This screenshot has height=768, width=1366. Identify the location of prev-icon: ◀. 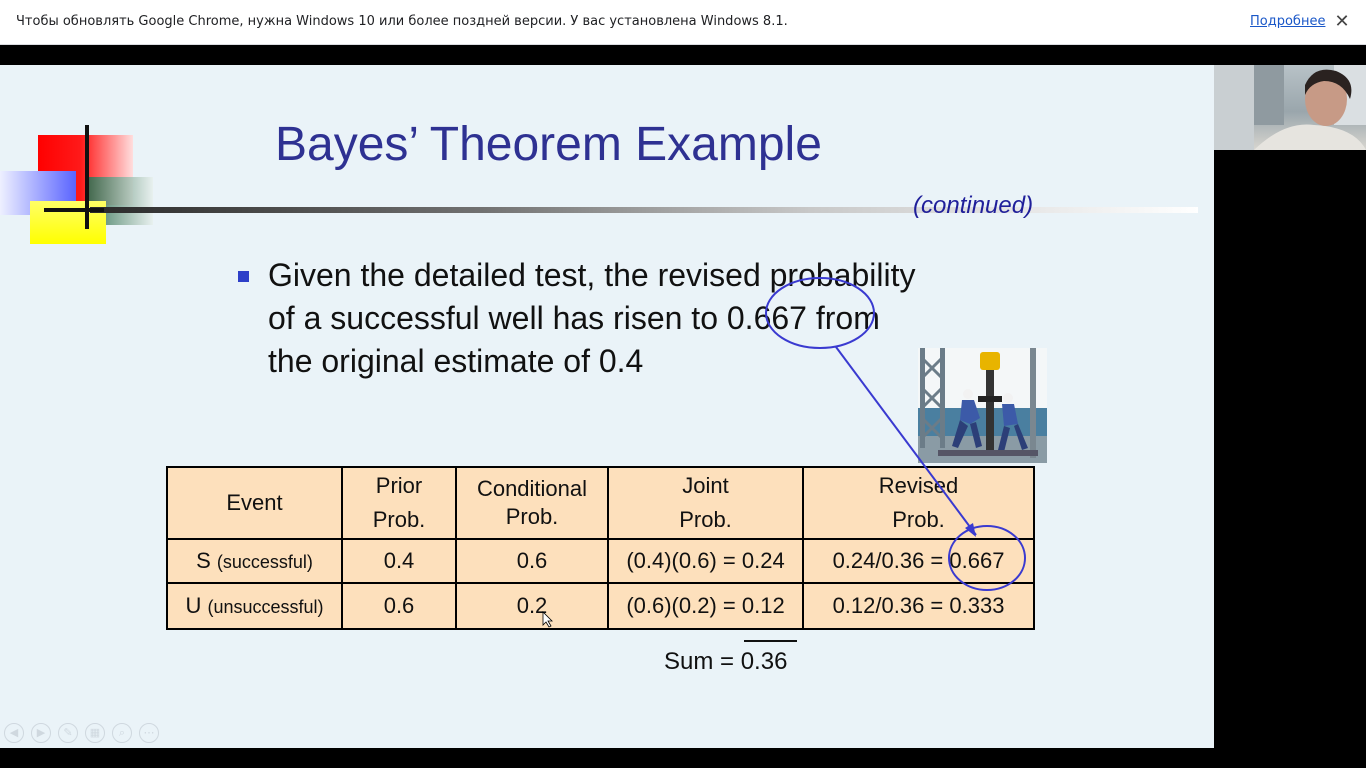
(14, 733).